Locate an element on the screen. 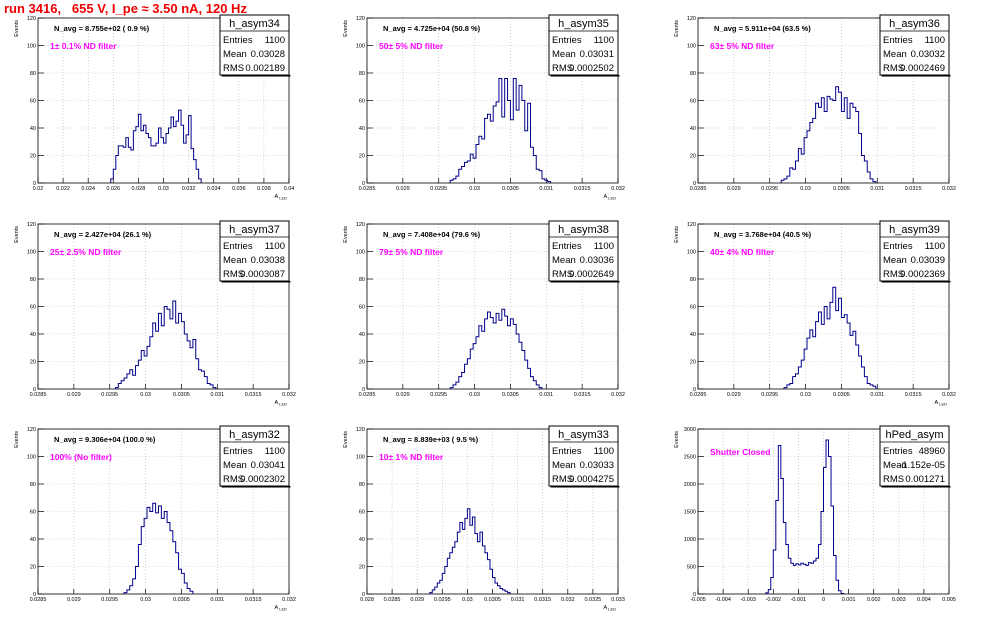  y-tick-label: 1500 is located at coordinates (690, 513).